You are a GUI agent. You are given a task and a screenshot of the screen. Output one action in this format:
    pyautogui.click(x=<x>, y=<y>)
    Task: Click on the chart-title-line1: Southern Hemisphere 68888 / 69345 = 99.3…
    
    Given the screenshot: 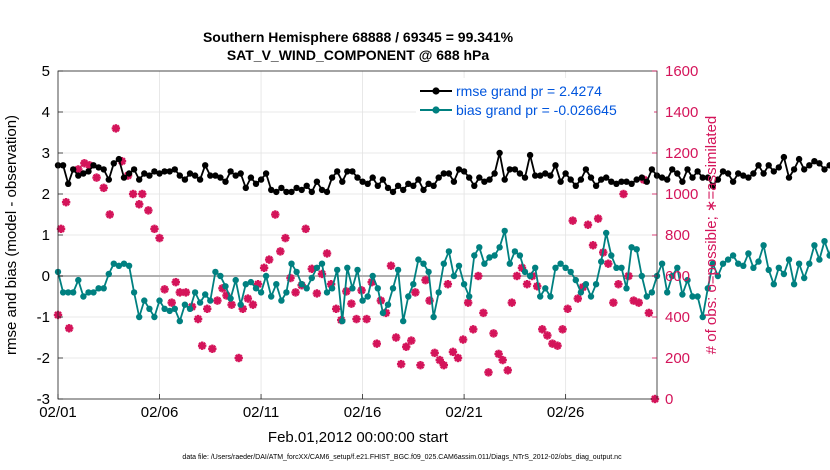 What is the action you would take?
    pyautogui.click(x=358, y=37)
    